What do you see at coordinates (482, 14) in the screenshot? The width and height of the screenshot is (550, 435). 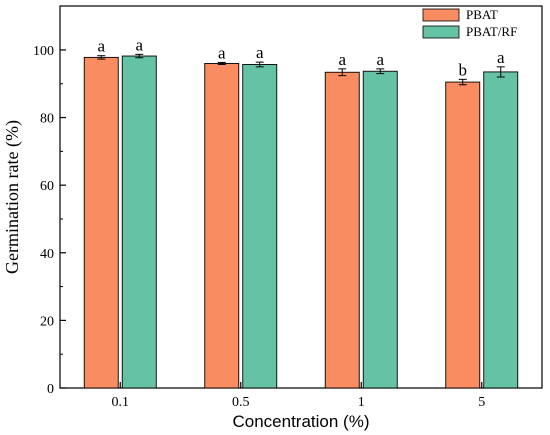 I see `legend-label-pbat: PBAT` at bounding box center [482, 14].